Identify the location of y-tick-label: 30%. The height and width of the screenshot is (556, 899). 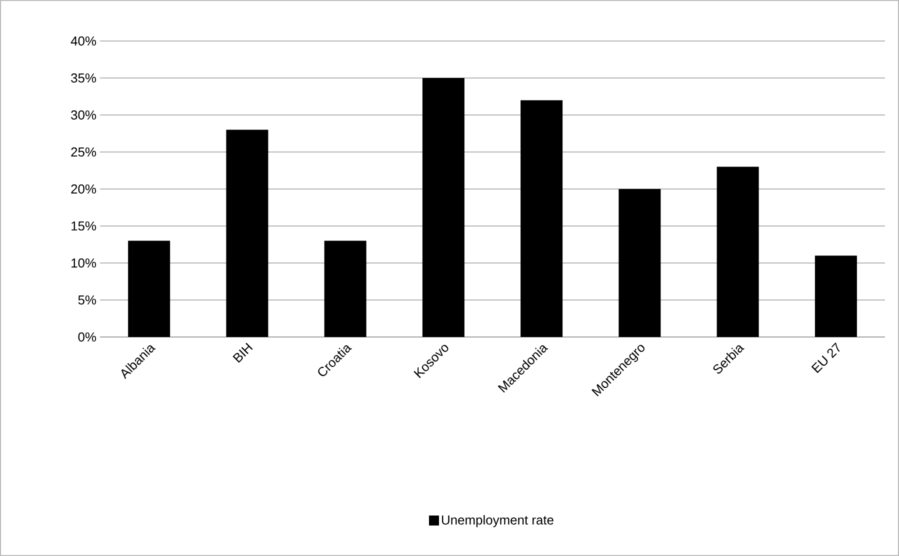
(83, 115).